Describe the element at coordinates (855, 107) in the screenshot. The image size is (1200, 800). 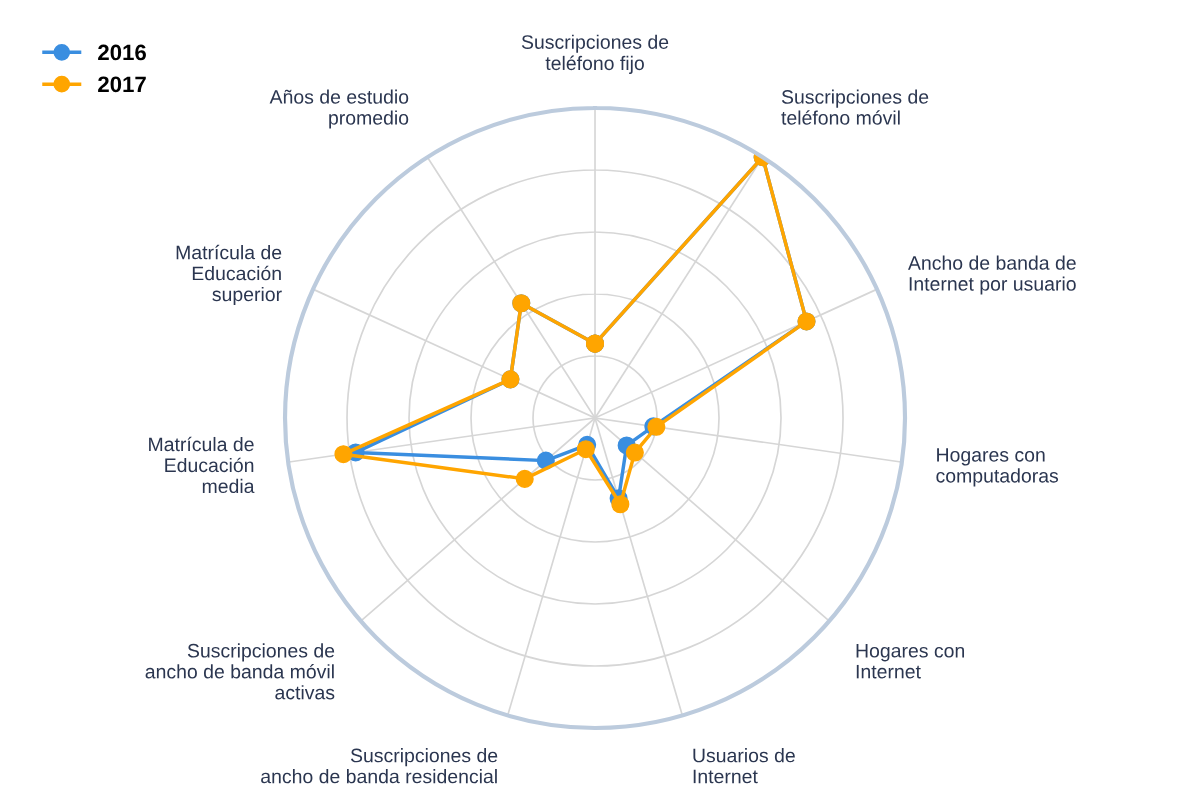
I see `spoke-label: Suscripciones de teléfono móvil` at that location.